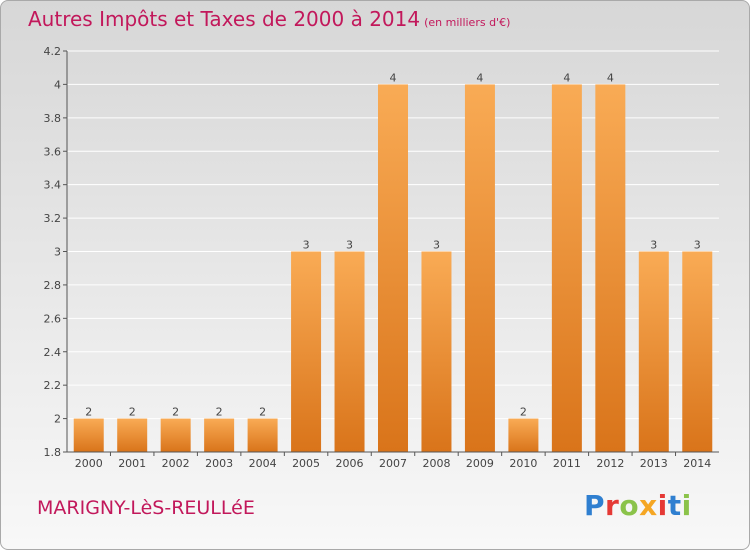 The width and height of the screenshot is (750, 550). Describe the element at coordinates (53, 318) in the screenshot. I see `y-tick-label: 2.6` at that location.